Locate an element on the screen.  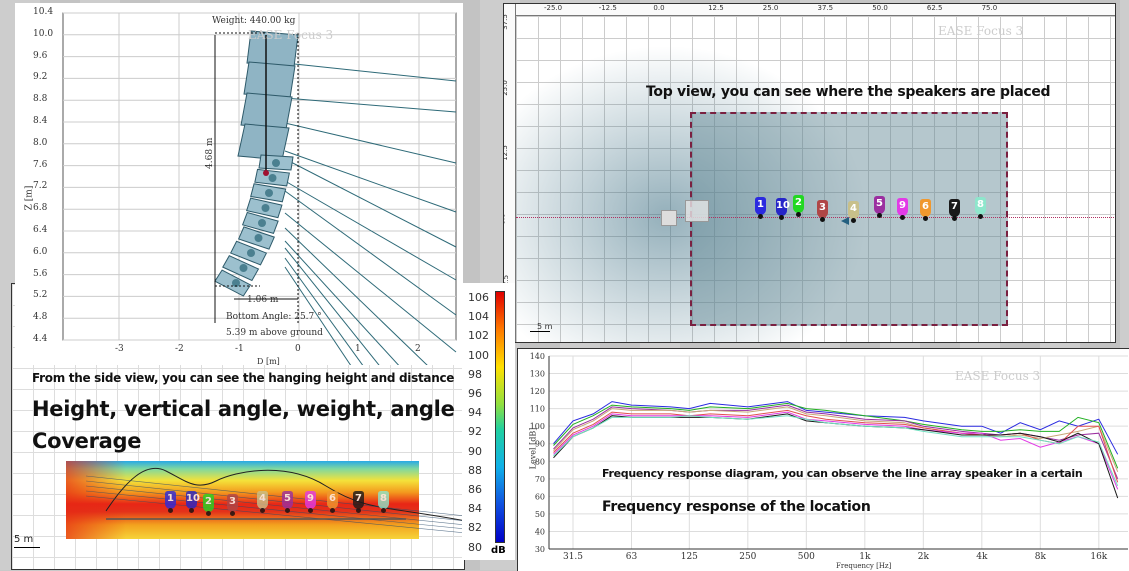
side-x-tick: 0 is located at coordinates (298, 349).